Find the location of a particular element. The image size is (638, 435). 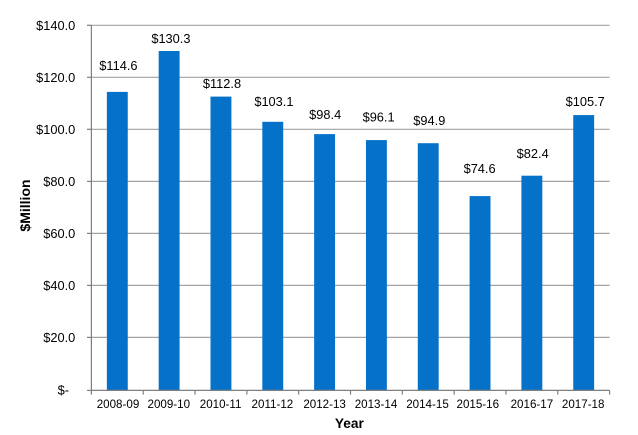

svg-text: $Million is located at coordinates (25, 205).